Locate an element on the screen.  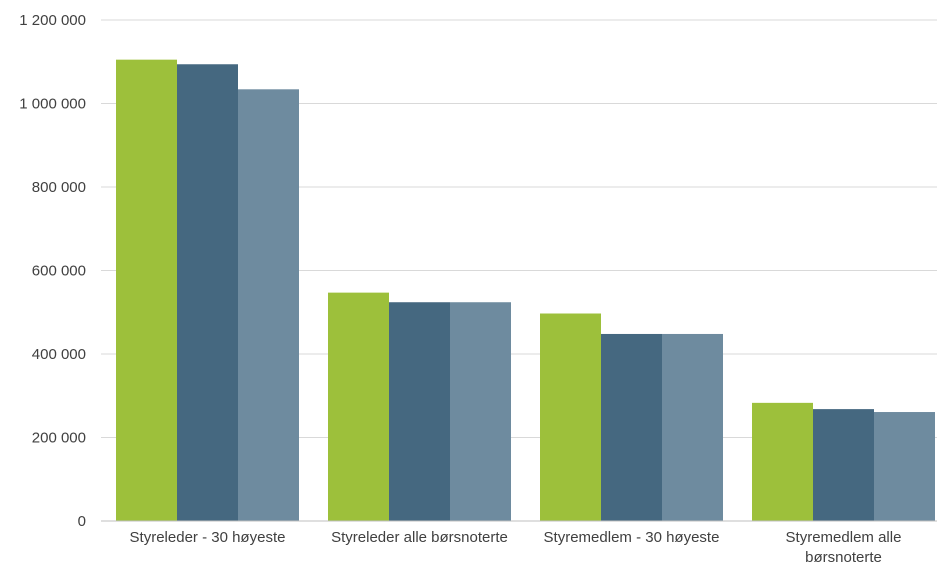
y-tick-label: 1 000 000 is located at coordinates (52, 104).